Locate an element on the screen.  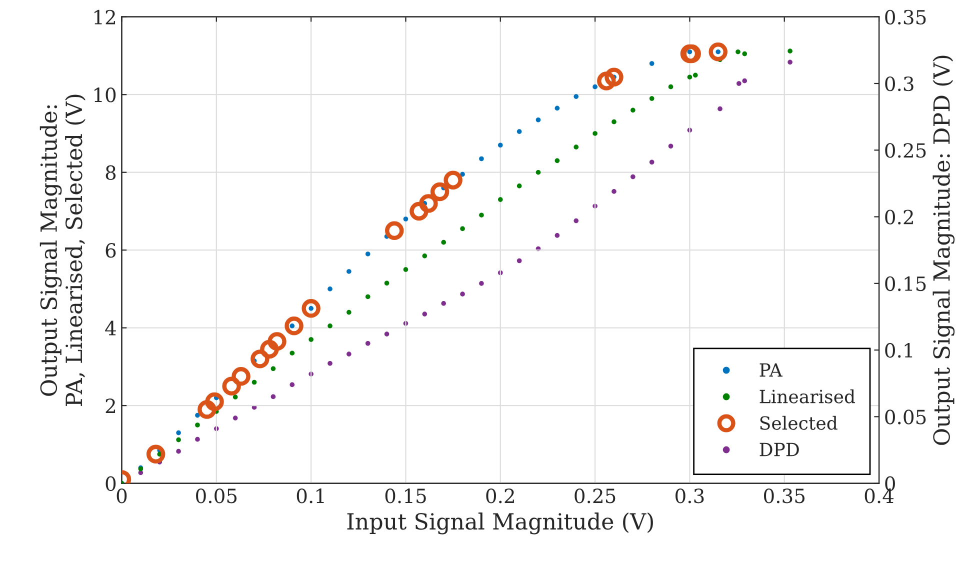
y-tick-label: 2 is located at coordinates (110, 405).